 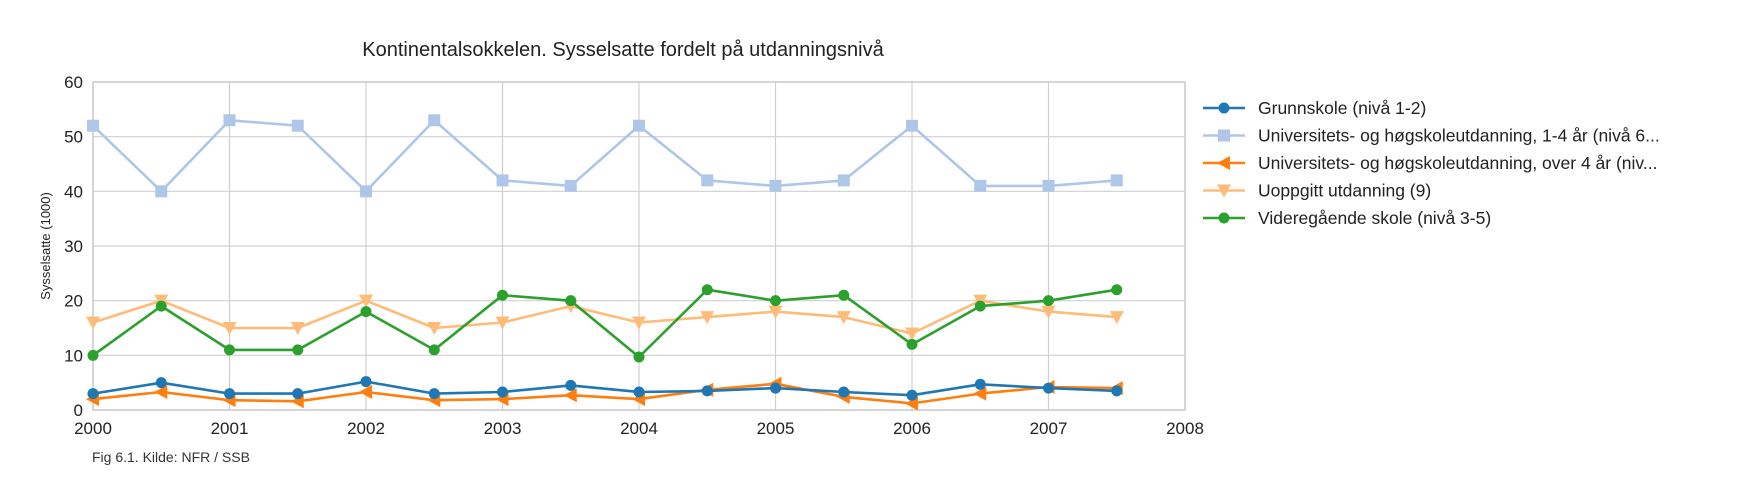 What do you see at coordinates (366, 428) in the screenshot?
I see `x-tick-label: 2002` at bounding box center [366, 428].